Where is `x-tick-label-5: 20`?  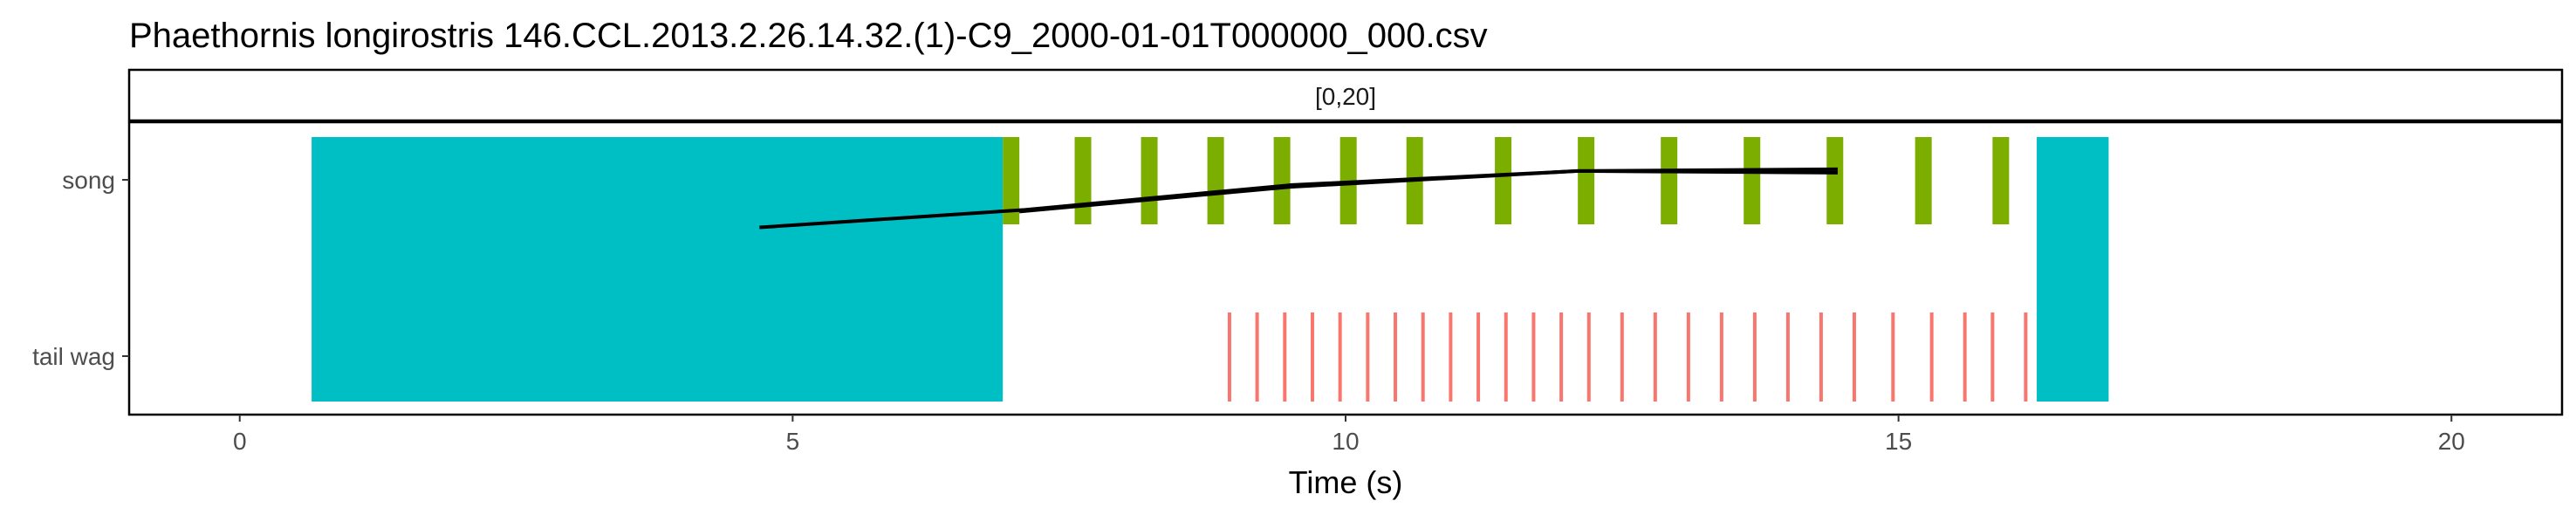
x-tick-label-5: 20 is located at coordinates (2451, 441).